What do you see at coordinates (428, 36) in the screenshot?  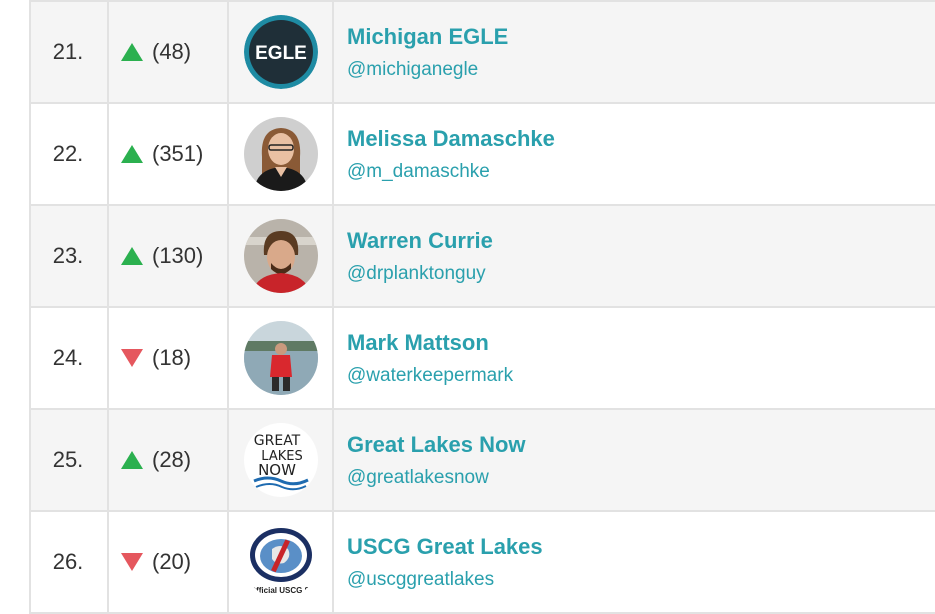 I see `account-name-link: Michigan EGLE` at bounding box center [428, 36].